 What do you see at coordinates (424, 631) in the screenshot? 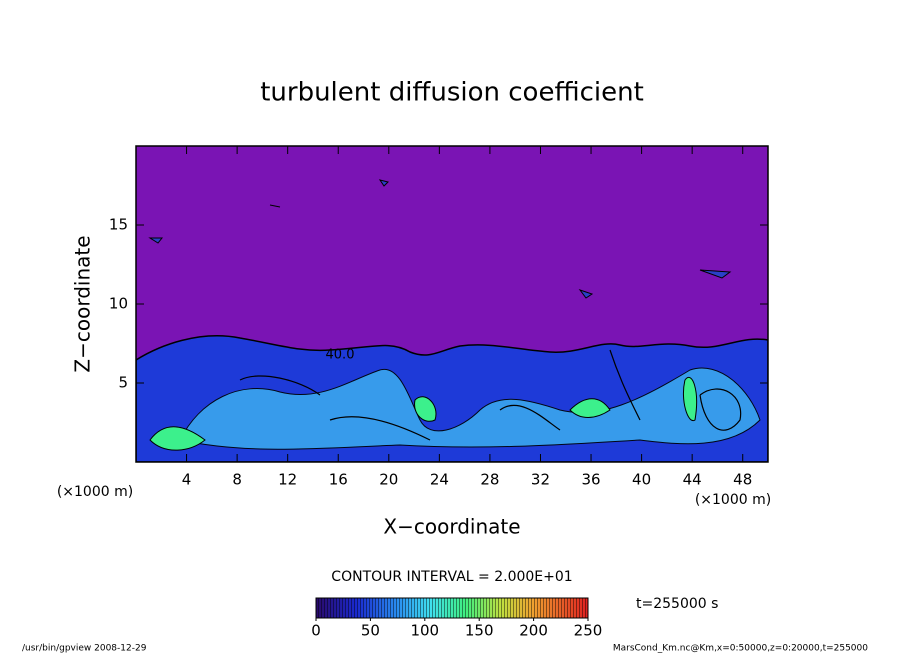
I see `colorbar-tick-label: 100` at bounding box center [424, 631].